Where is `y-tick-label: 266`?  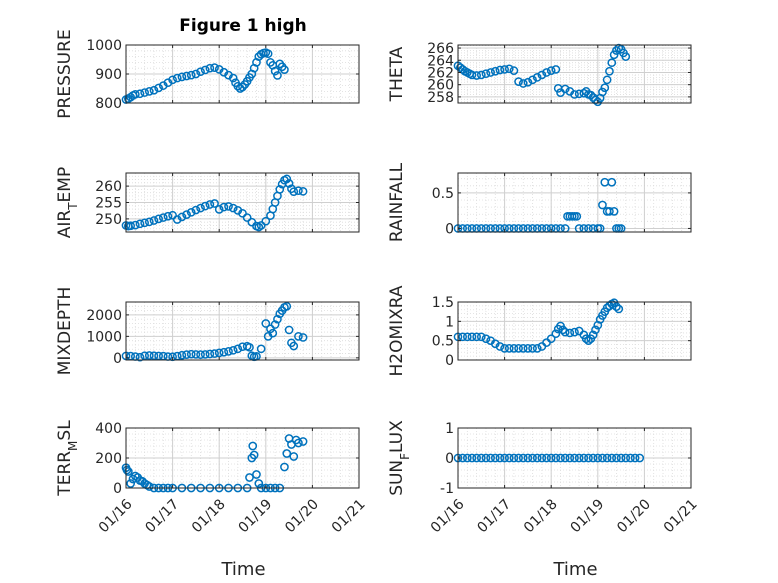 y-tick-label: 266 is located at coordinates (440, 49).